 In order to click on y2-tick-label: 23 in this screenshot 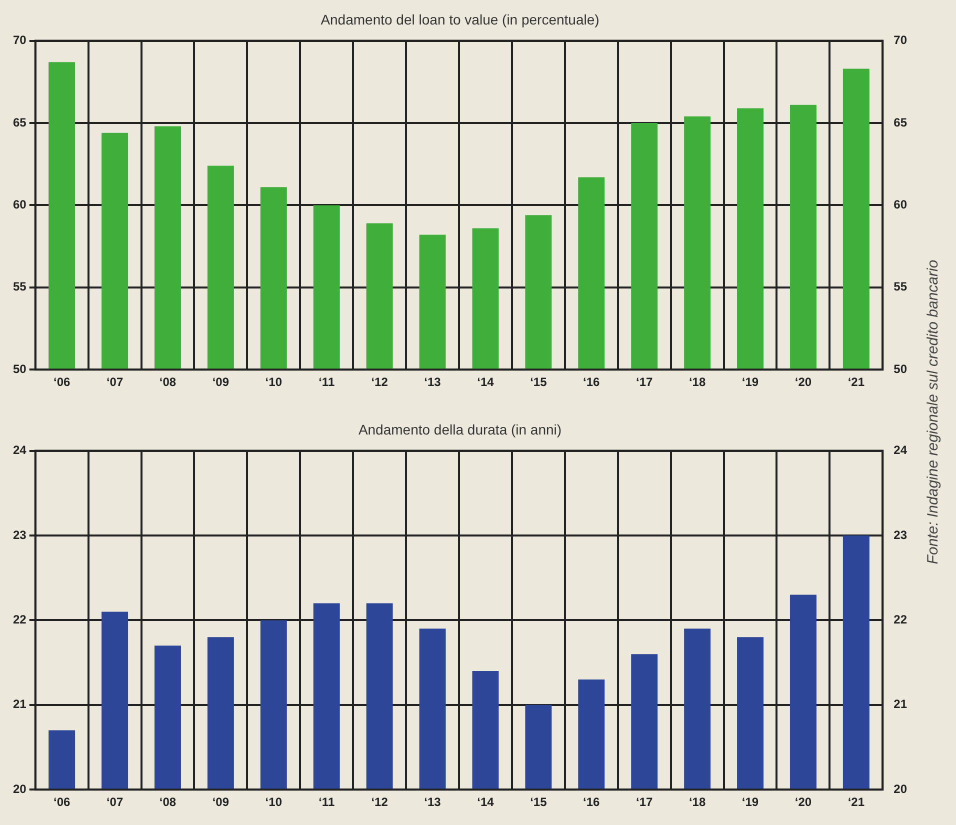, I will do `click(901, 535)`.